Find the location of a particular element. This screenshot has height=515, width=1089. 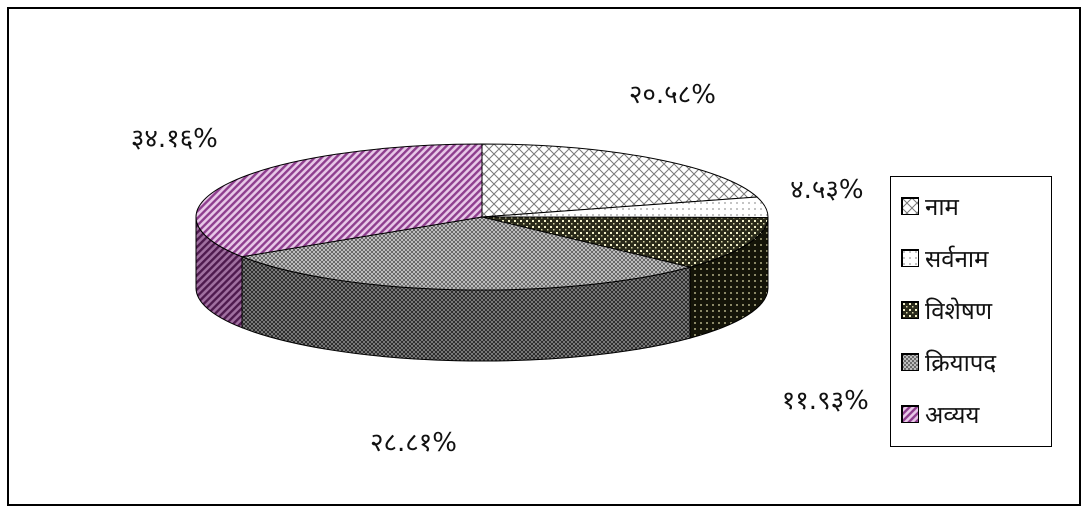

legend-label-4: अव्यय is located at coordinates (952, 414).